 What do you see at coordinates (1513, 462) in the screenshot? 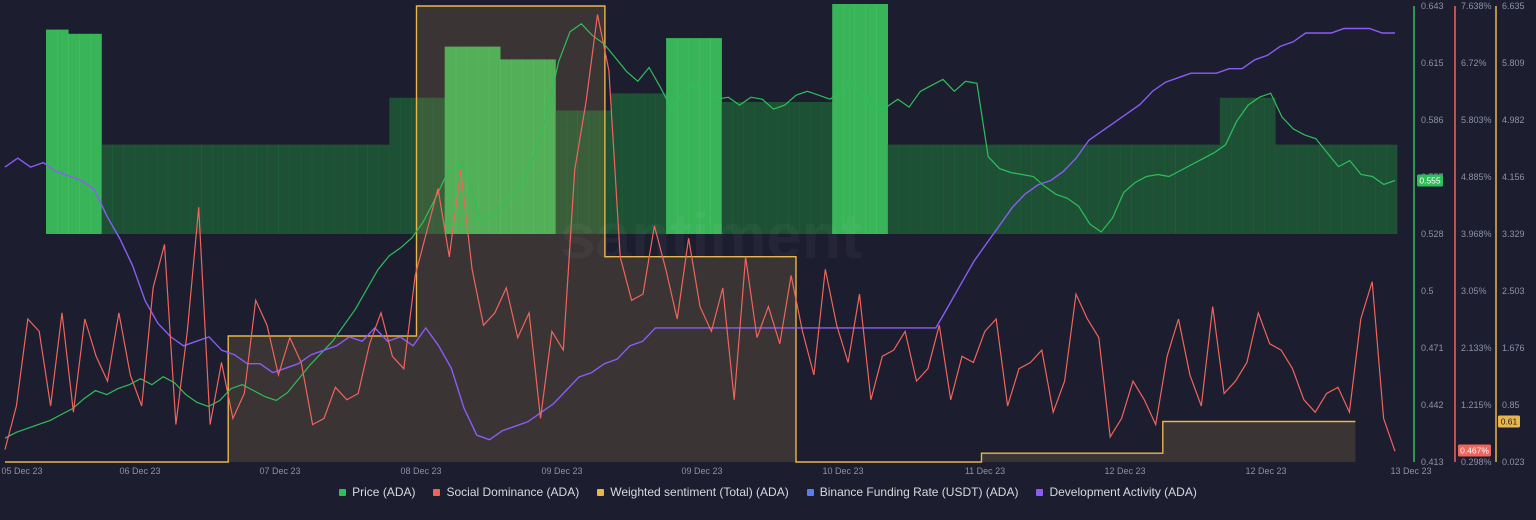
I see `sentiment-tick-label: 0.023` at bounding box center [1513, 462].